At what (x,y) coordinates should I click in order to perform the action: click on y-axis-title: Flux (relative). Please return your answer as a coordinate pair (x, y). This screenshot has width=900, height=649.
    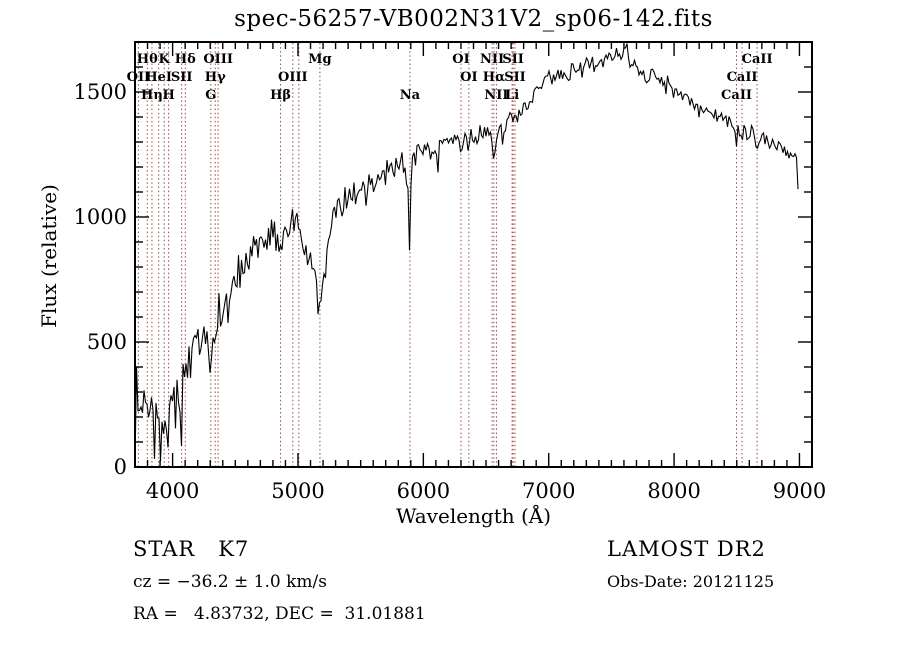
    Looking at the image, I should click on (49, 256).